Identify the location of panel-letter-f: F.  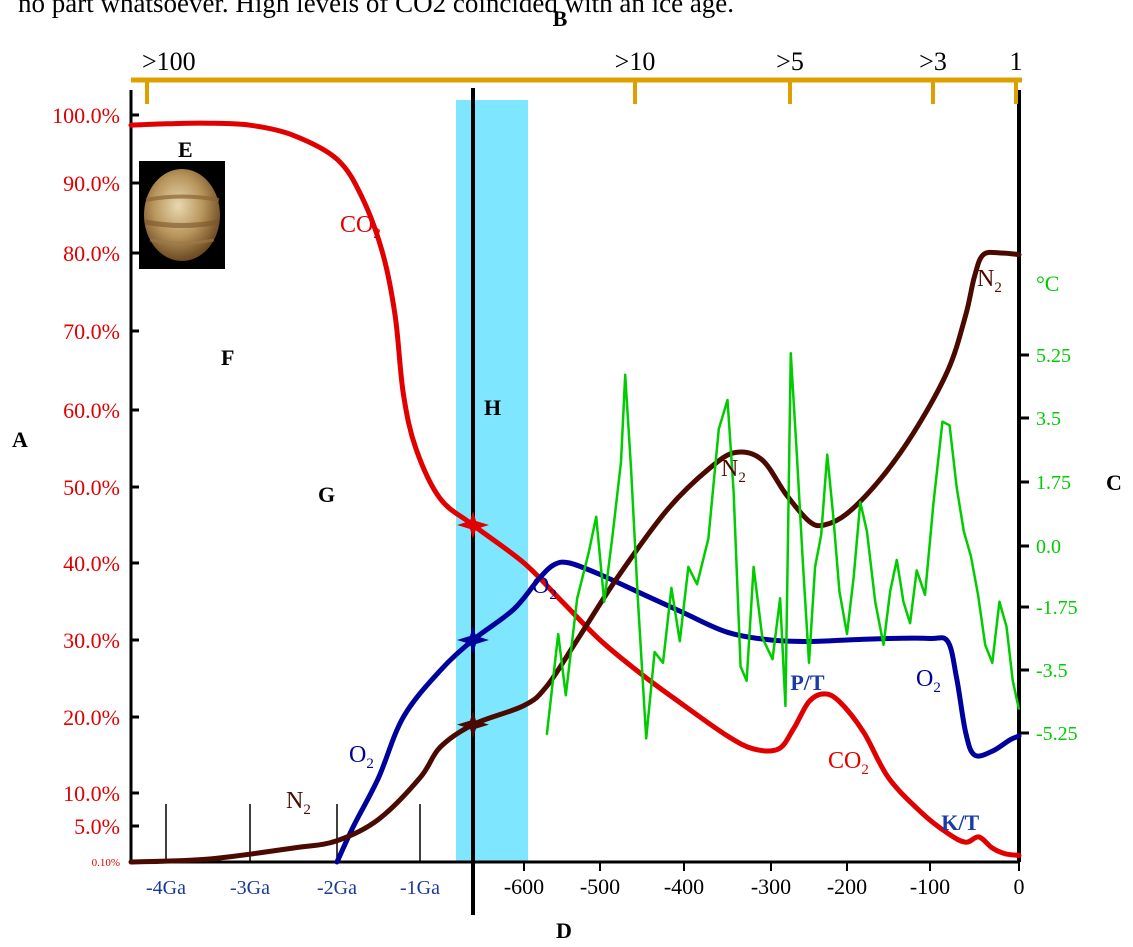
(227, 357).